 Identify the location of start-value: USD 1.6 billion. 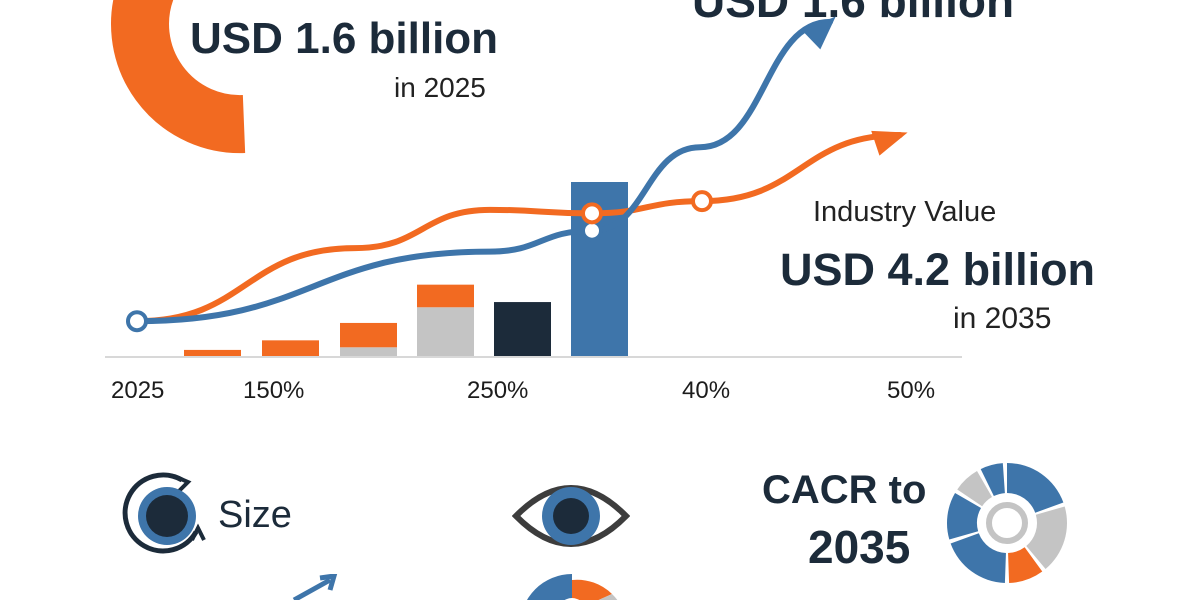
(344, 38).